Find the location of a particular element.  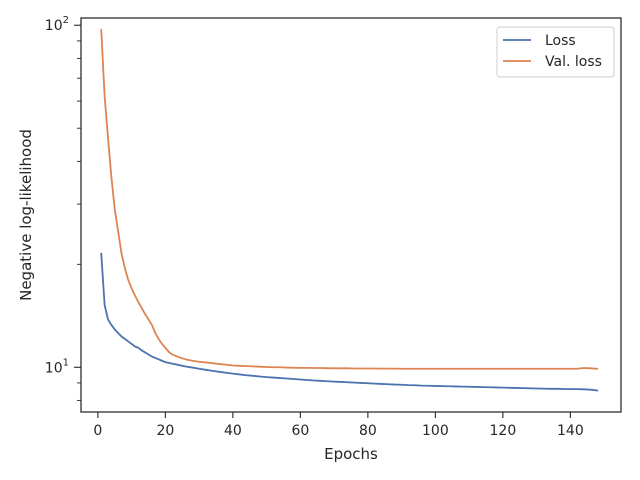

x-tick-label: 100 is located at coordinates (435, 431).